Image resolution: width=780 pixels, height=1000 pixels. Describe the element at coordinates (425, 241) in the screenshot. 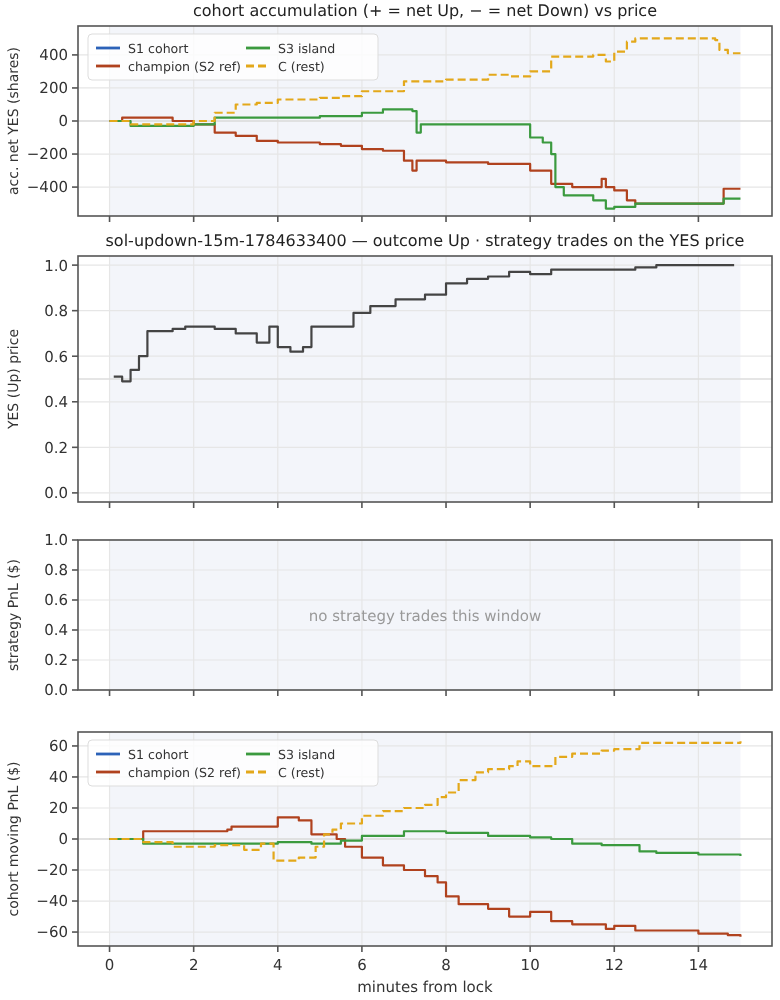

I see `chart-title: sol-updown-15m-1784633400 — outcome Up · strategy trades on the YES price` at that location.